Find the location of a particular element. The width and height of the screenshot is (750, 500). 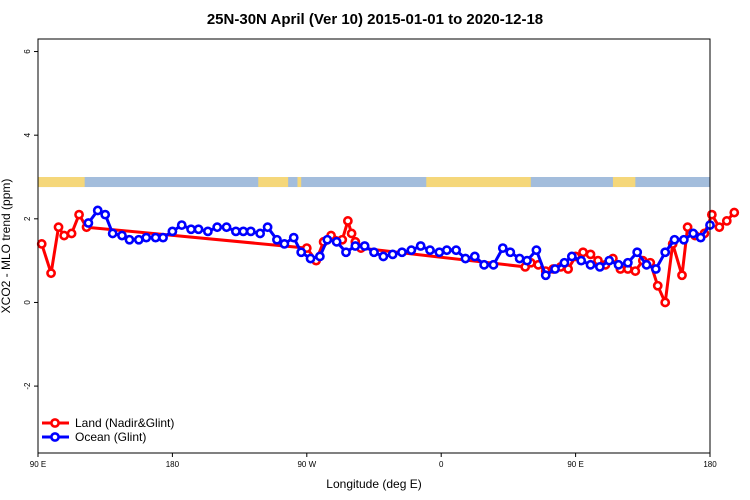

x-tick-label: 90 W is located at coordinates (306, 464).